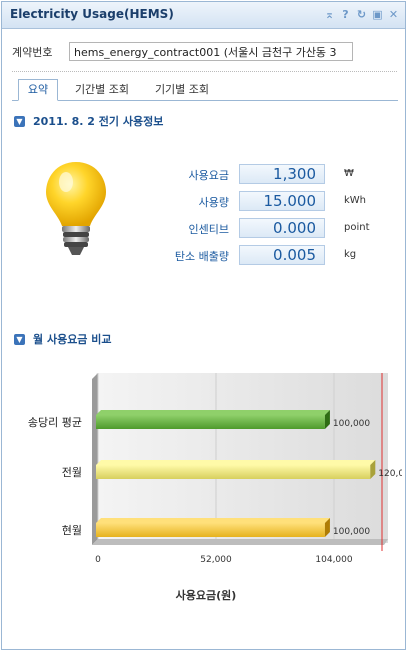 The height and width of the screenshot is (653, 409). What do you see at coordinates (282, 201) in the screenshot?
I see `amount-value: 15.000` at bounding box center [282, 201].